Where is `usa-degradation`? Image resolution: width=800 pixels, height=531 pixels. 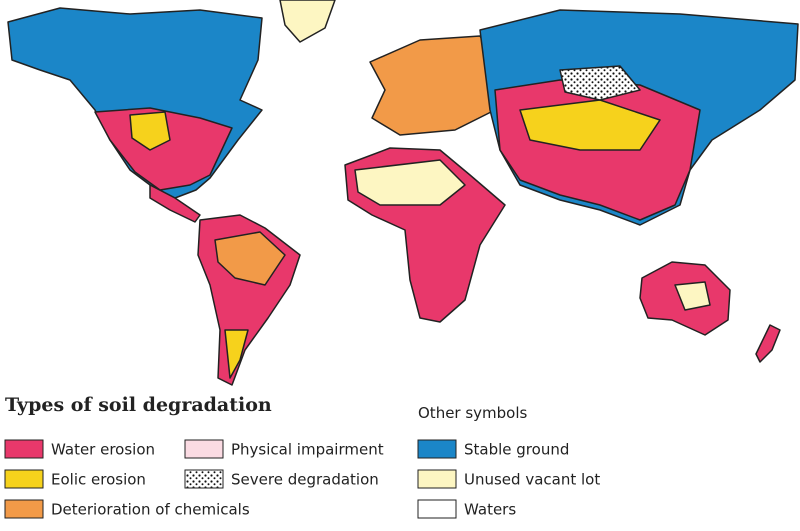 usa-degradation is located at coordinates (163, 149).